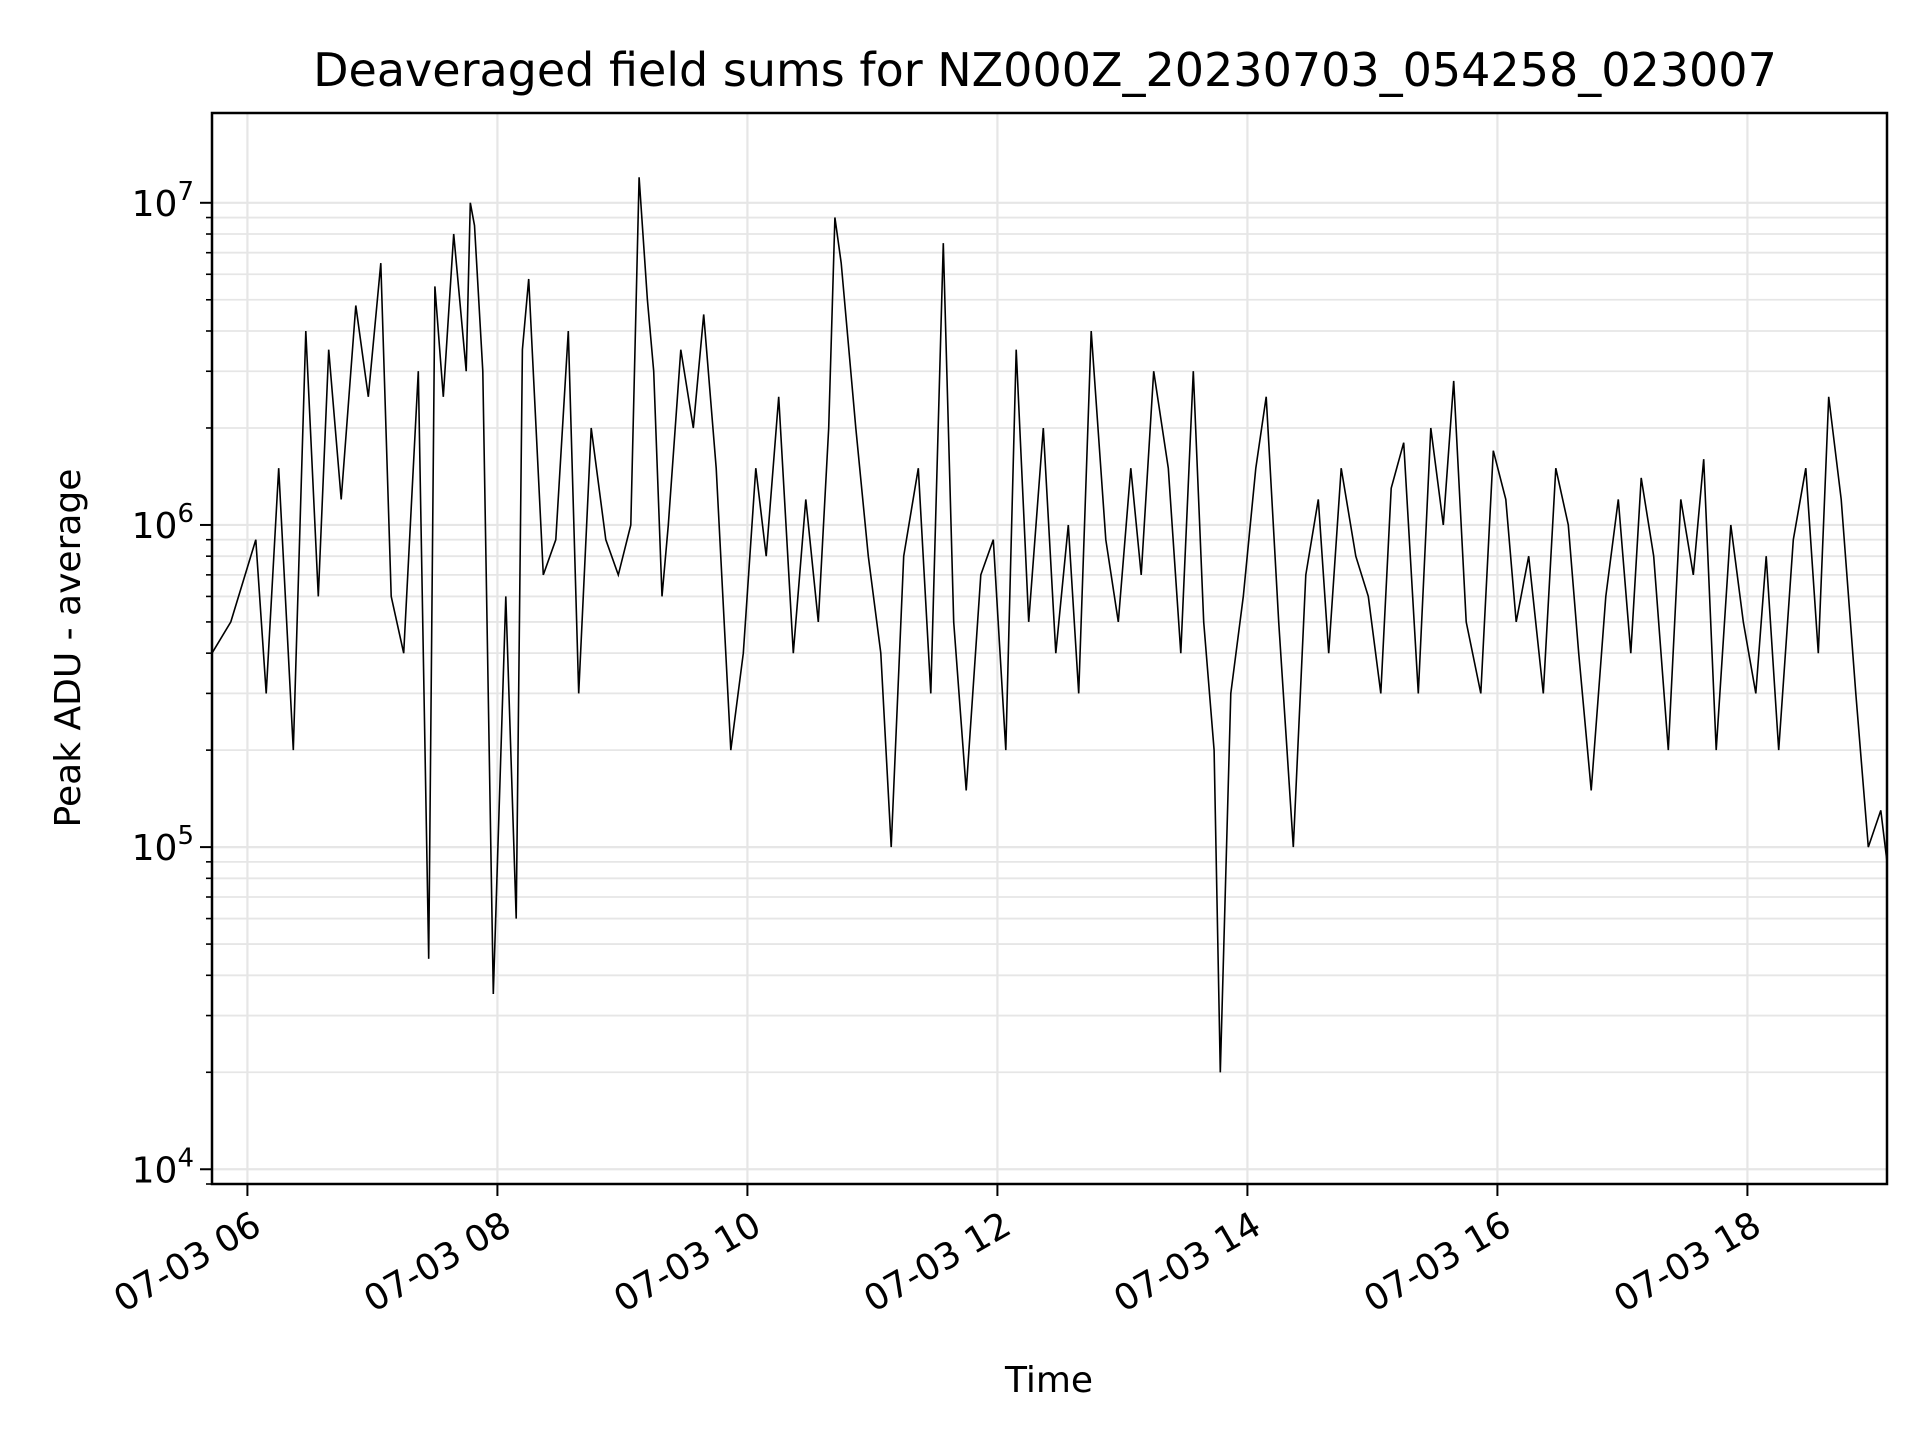 This screenshot has width=1920, height=1440. What do you see at coordinates (163, 523) in the screenshot?
I see `y-tick-label: 10⁶` at bounding box center [163, 523].